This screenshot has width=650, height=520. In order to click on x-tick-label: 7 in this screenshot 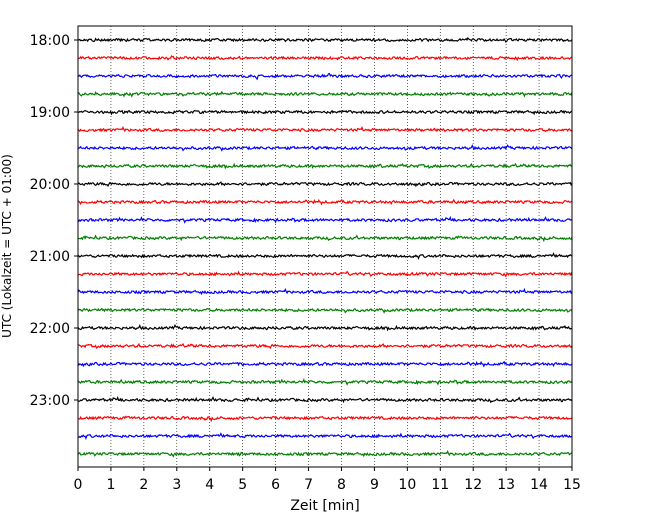, I will do `click(308, 485)`.